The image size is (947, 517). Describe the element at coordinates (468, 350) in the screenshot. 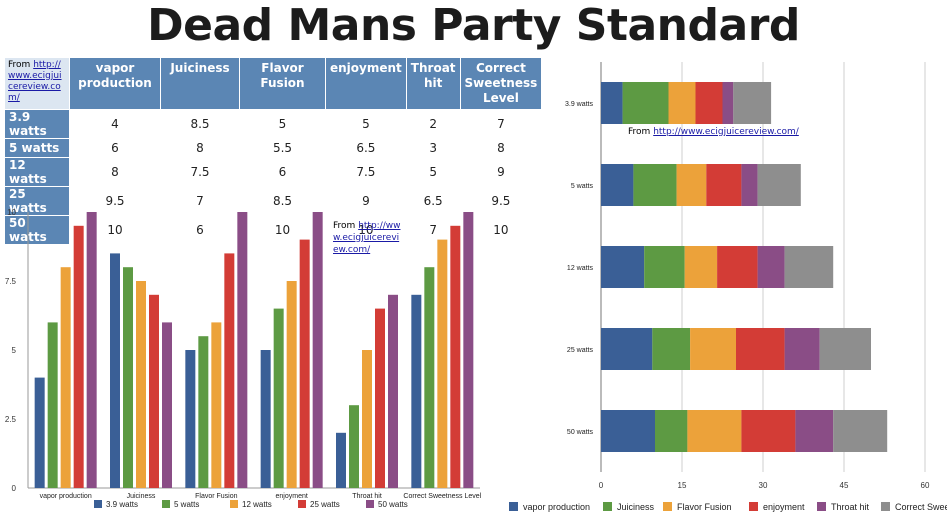

I see `bar-correct-sweetness-level-50-watts` at that location.